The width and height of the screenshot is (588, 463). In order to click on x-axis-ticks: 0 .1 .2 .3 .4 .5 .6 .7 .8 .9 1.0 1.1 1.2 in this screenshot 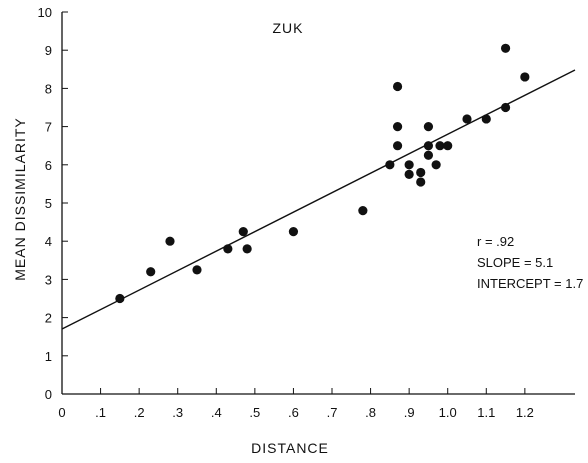, I will do `click(296, 404)`.